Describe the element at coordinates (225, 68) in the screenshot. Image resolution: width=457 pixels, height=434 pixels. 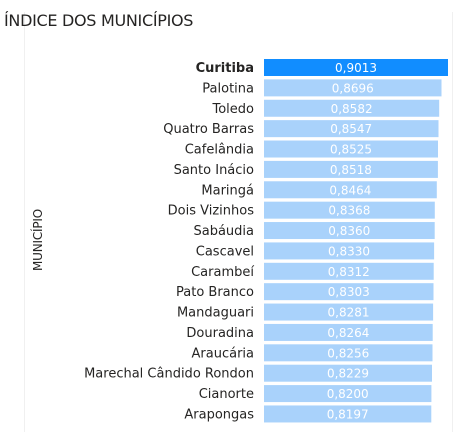
I see `category-label: Curitiba` at that location.